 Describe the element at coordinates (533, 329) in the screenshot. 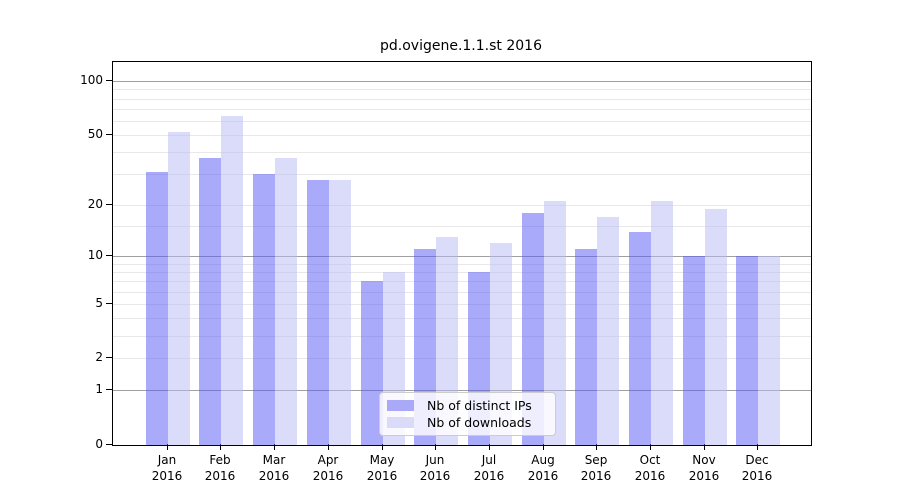

I see `bar-ips-aug` at that location.